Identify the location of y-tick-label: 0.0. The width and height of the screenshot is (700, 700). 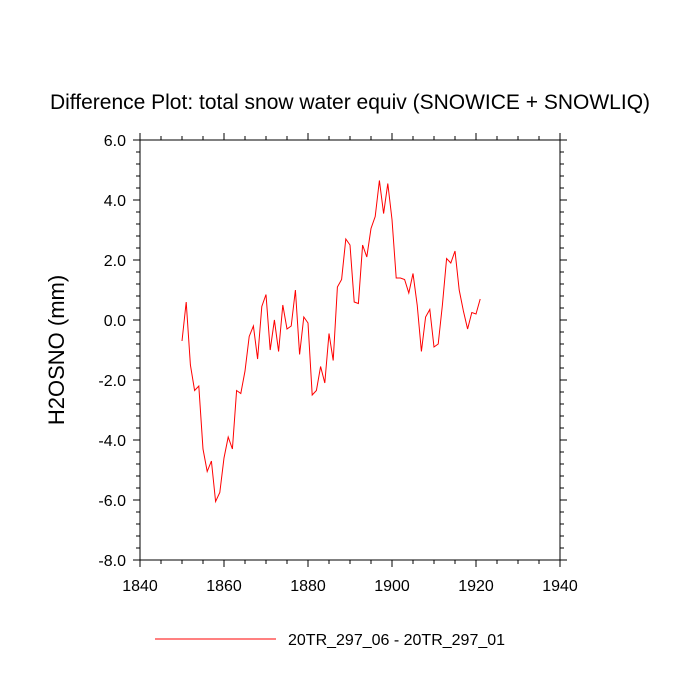
(115, 321).